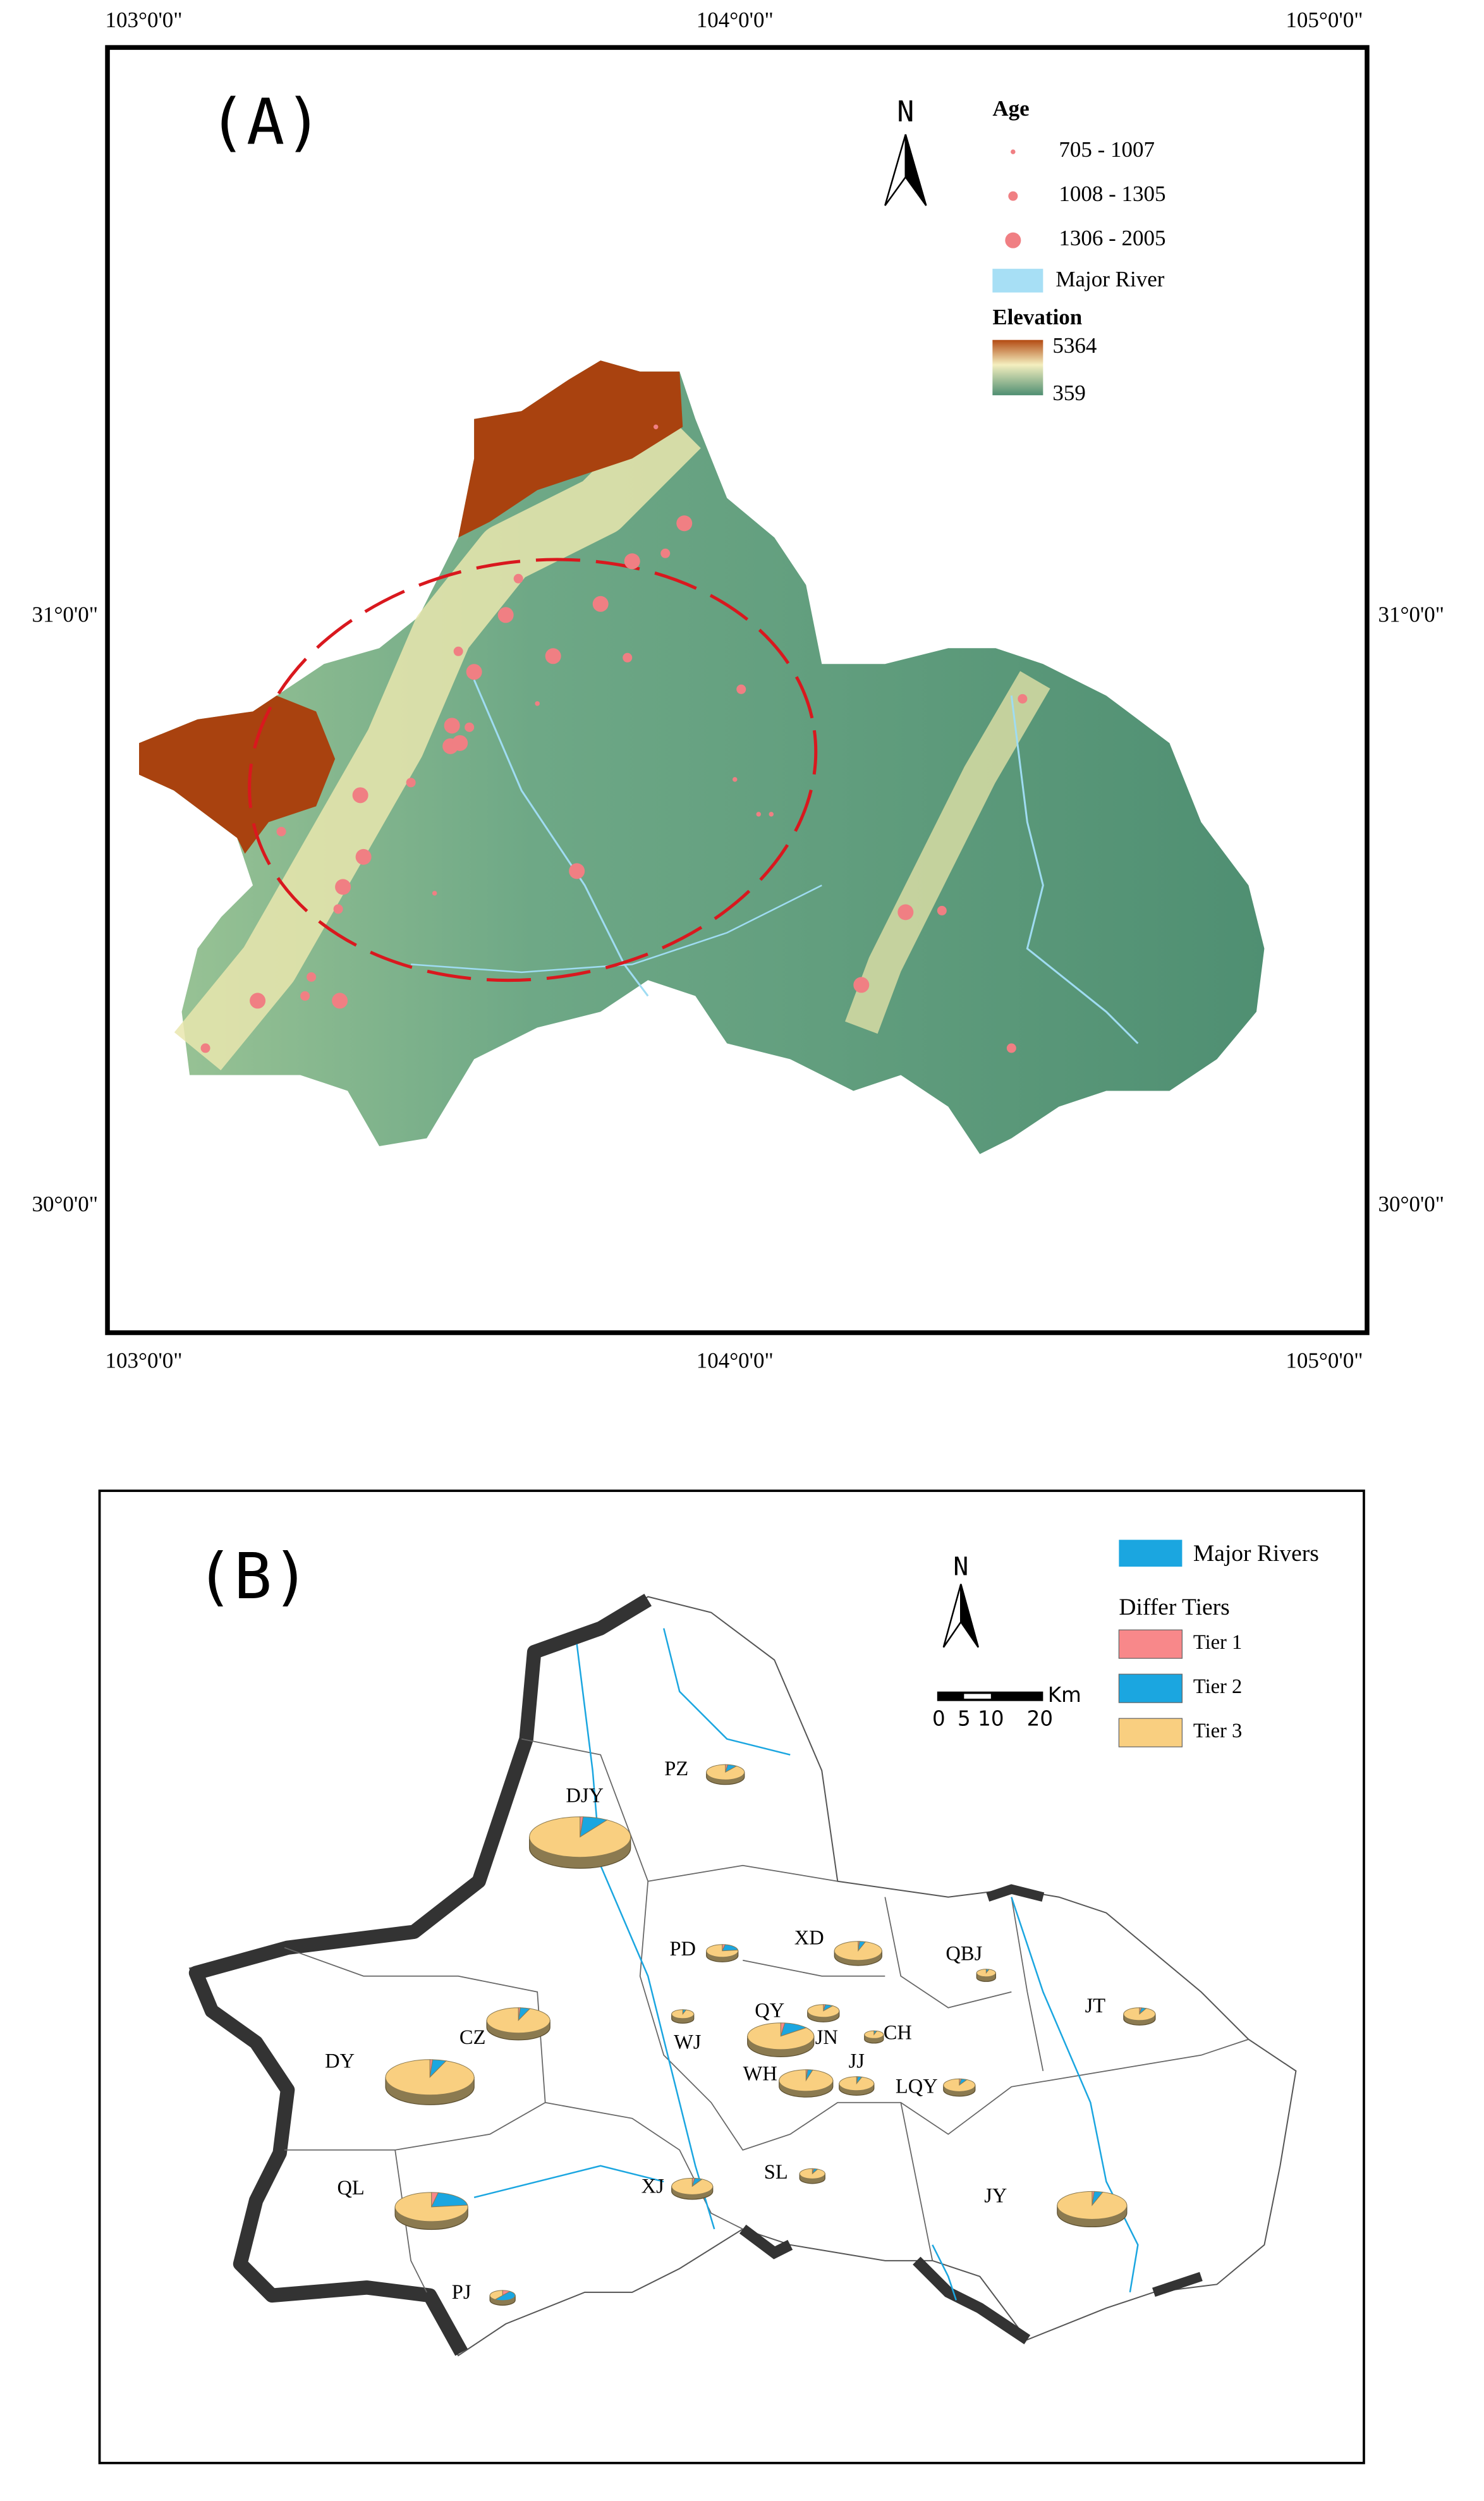 This screenshot has width=1484, height=2501. What do you see at coordinates (266, 122) in the screenshot?
I see `panel-label: (A)` at bounding box center [266, 122].